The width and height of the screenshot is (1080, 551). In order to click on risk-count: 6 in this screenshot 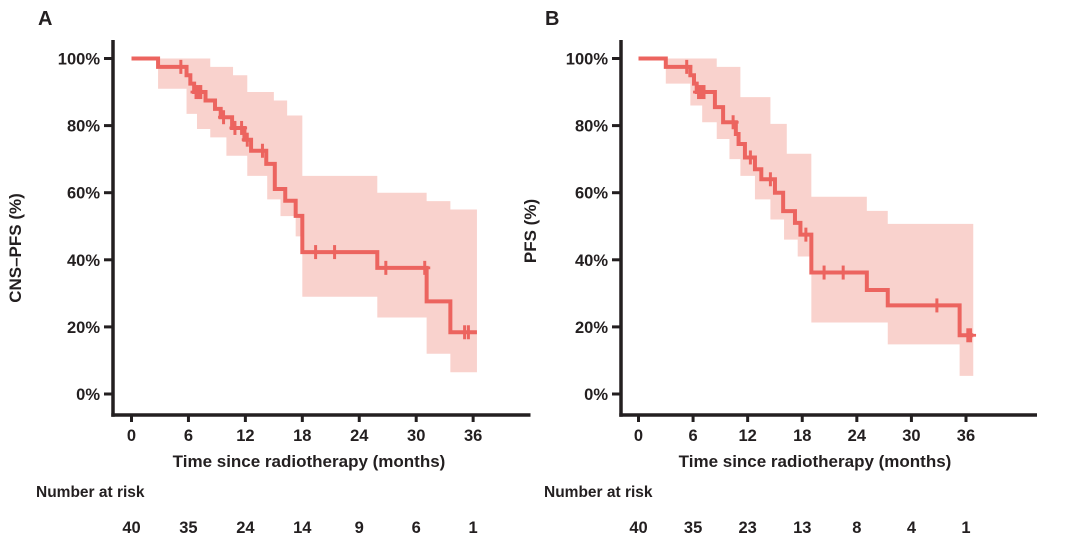, I will do `click(416, 528)`.